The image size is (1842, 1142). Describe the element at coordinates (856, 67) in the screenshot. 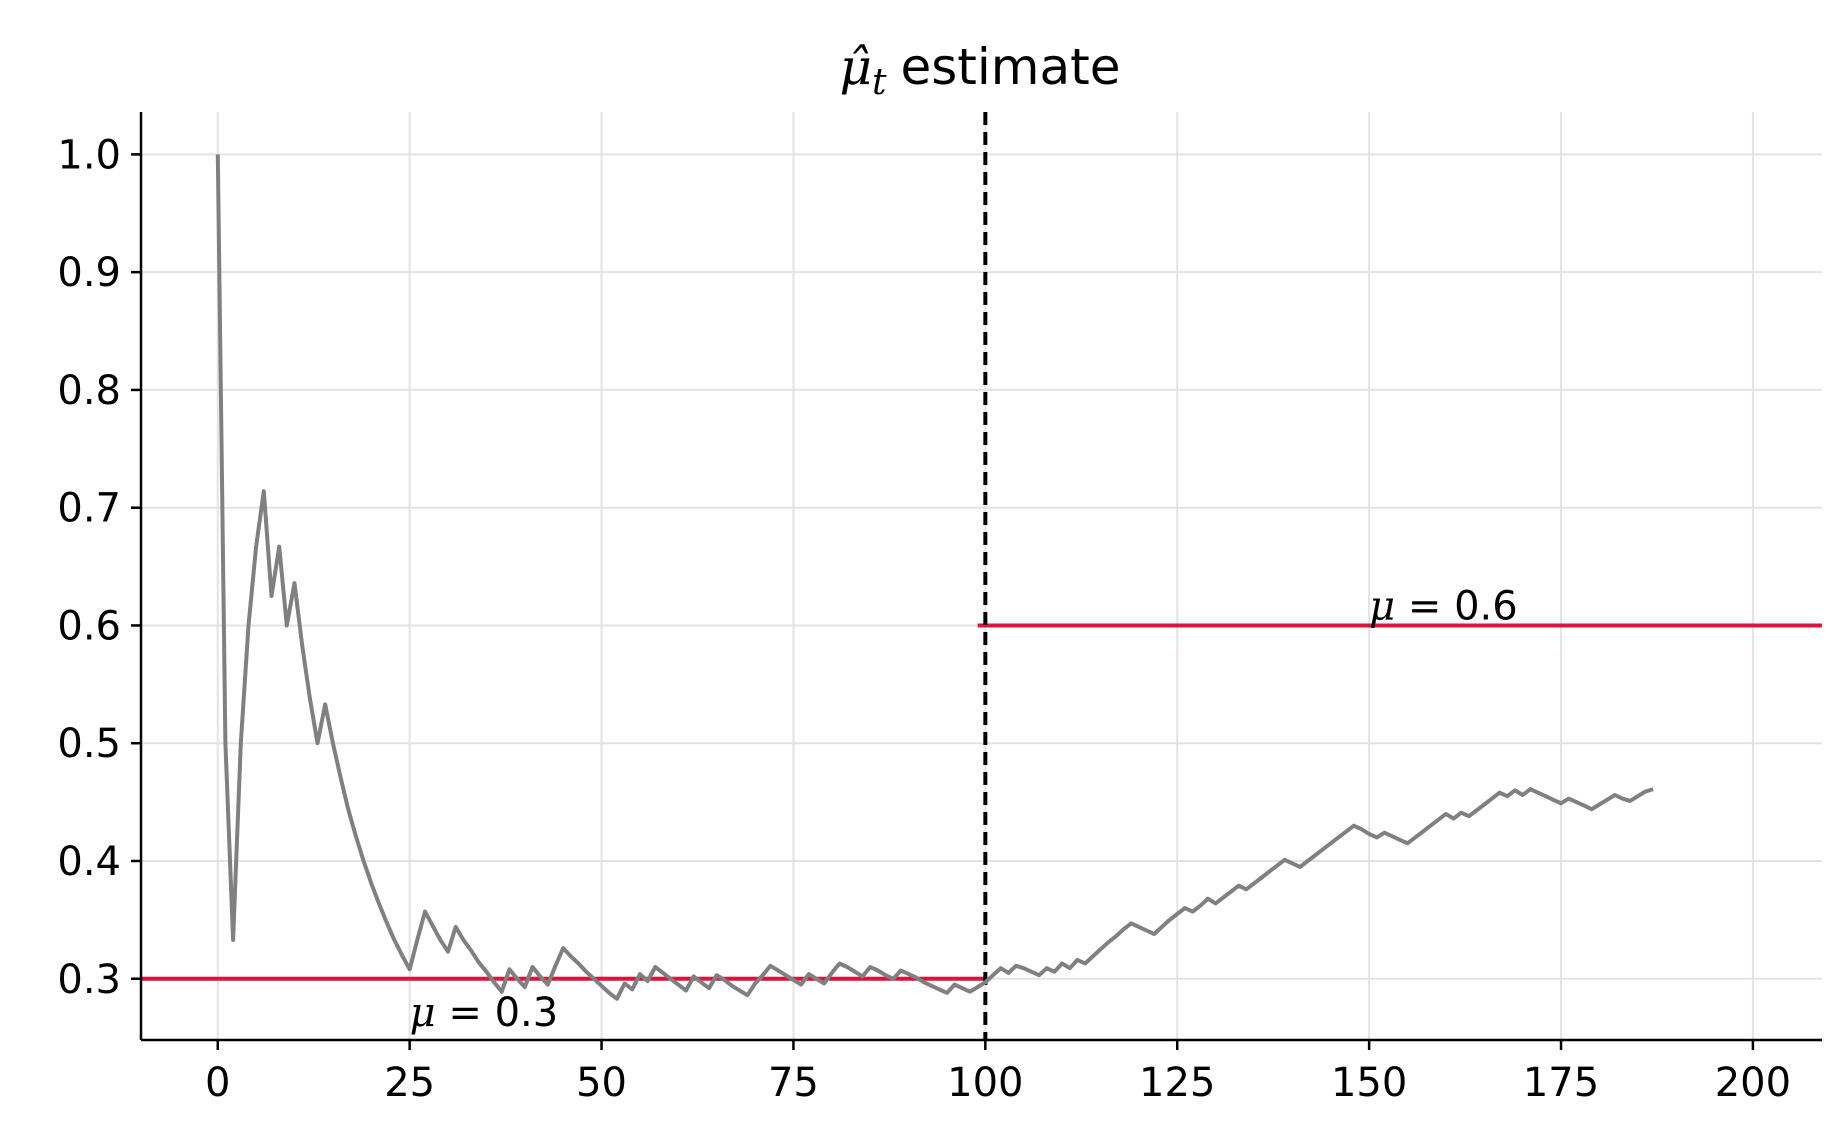

I see `title-symbol: μ̂` at that location.